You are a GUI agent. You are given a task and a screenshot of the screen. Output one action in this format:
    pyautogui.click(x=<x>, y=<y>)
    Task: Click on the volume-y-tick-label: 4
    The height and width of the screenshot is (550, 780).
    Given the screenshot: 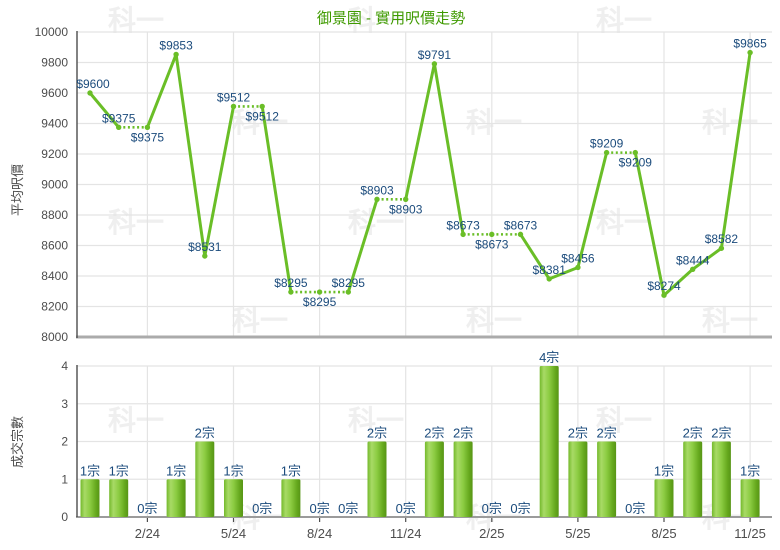 What is the action you would take?
    pyautogui.click(x=64, y=366)
    